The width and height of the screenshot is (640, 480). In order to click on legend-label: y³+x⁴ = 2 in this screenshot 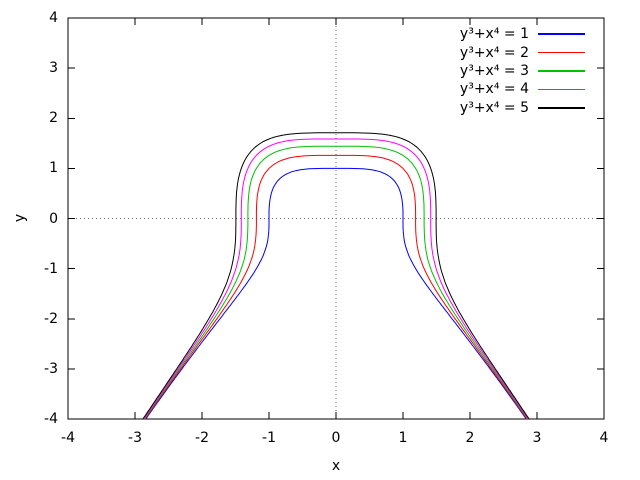, I will do `click(494, 52)`.